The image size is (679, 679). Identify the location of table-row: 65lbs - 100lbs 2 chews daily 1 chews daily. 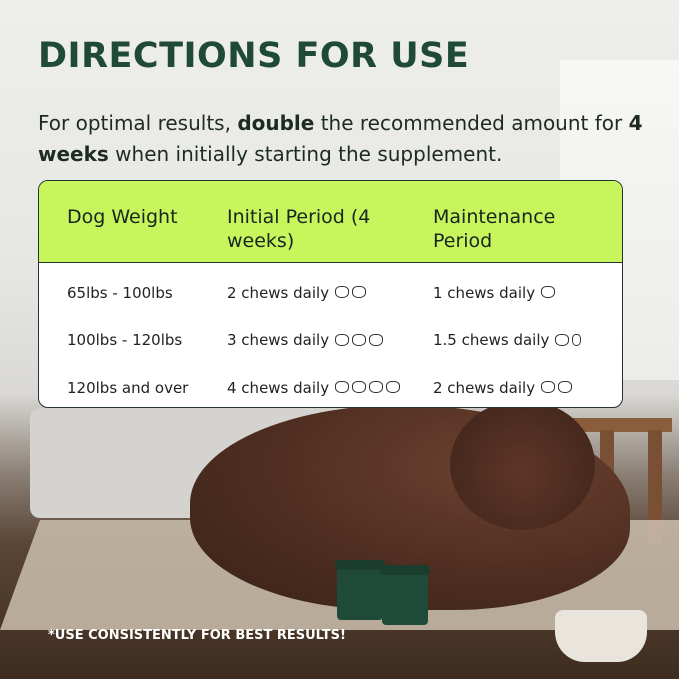
(330, 293).